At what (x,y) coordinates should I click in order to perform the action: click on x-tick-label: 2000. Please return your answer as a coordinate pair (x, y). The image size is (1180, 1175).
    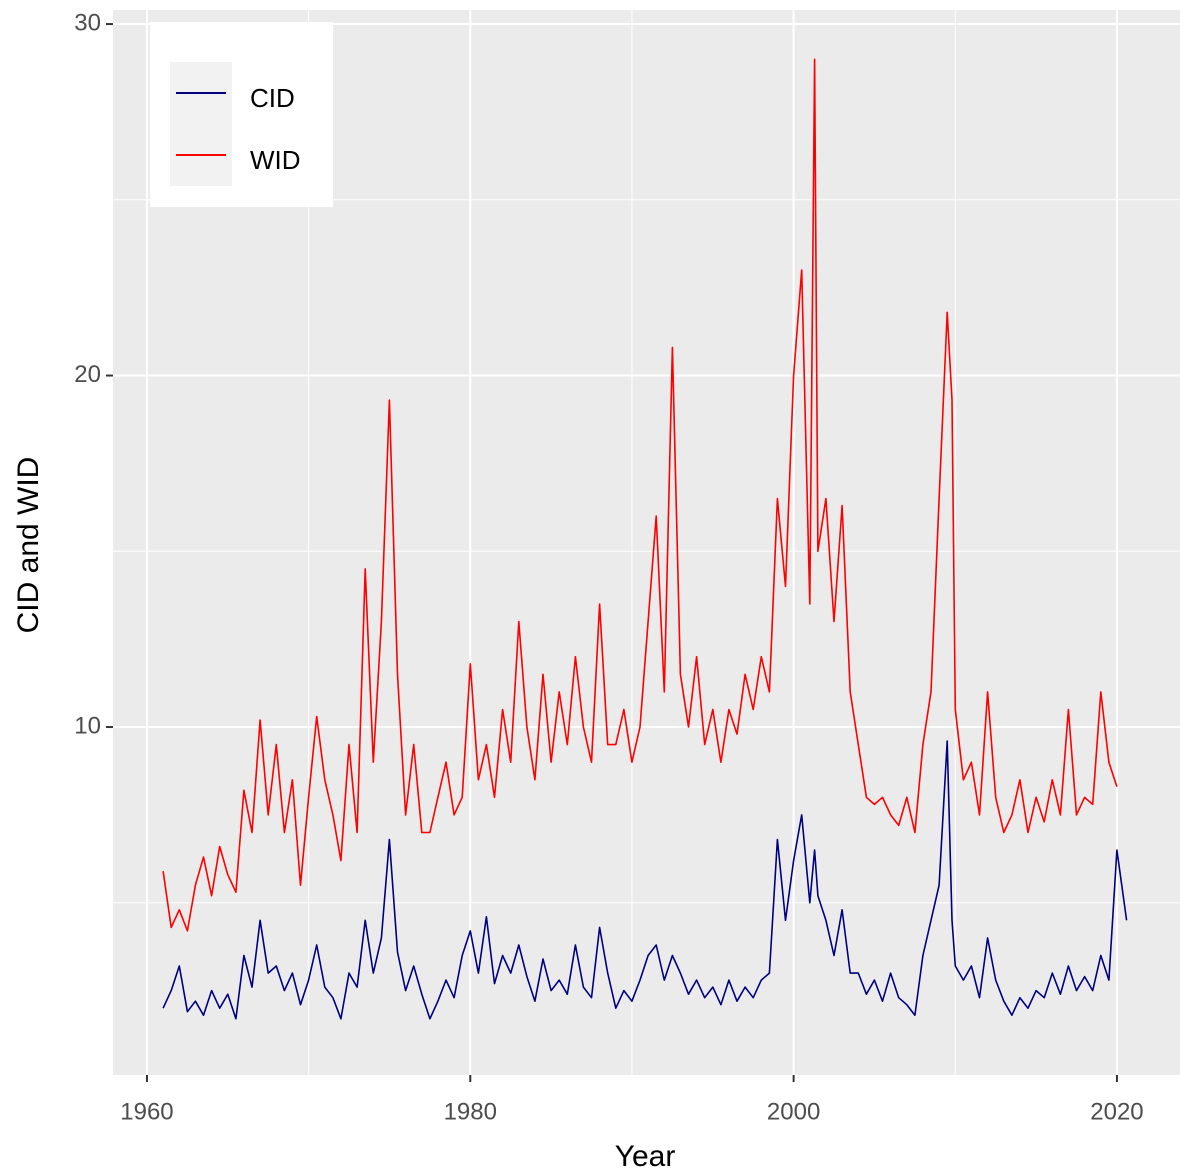
    Looking at the image, I should click on (793, 1111).